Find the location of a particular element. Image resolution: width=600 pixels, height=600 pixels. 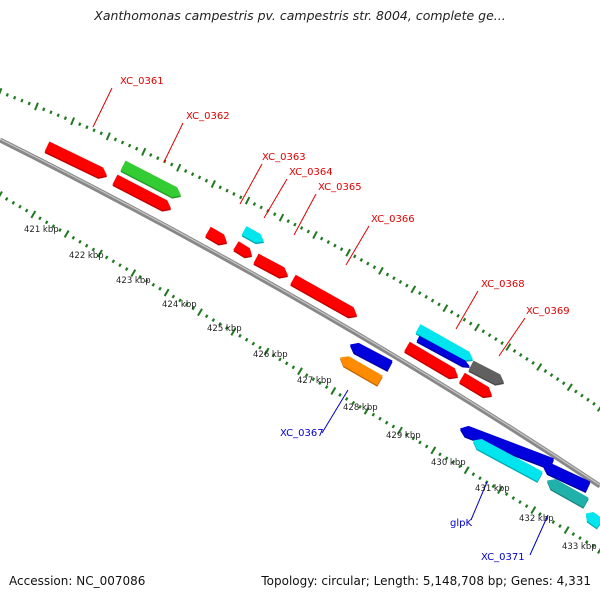

gene-arrow-g5 is located at coordinates (252, 235).